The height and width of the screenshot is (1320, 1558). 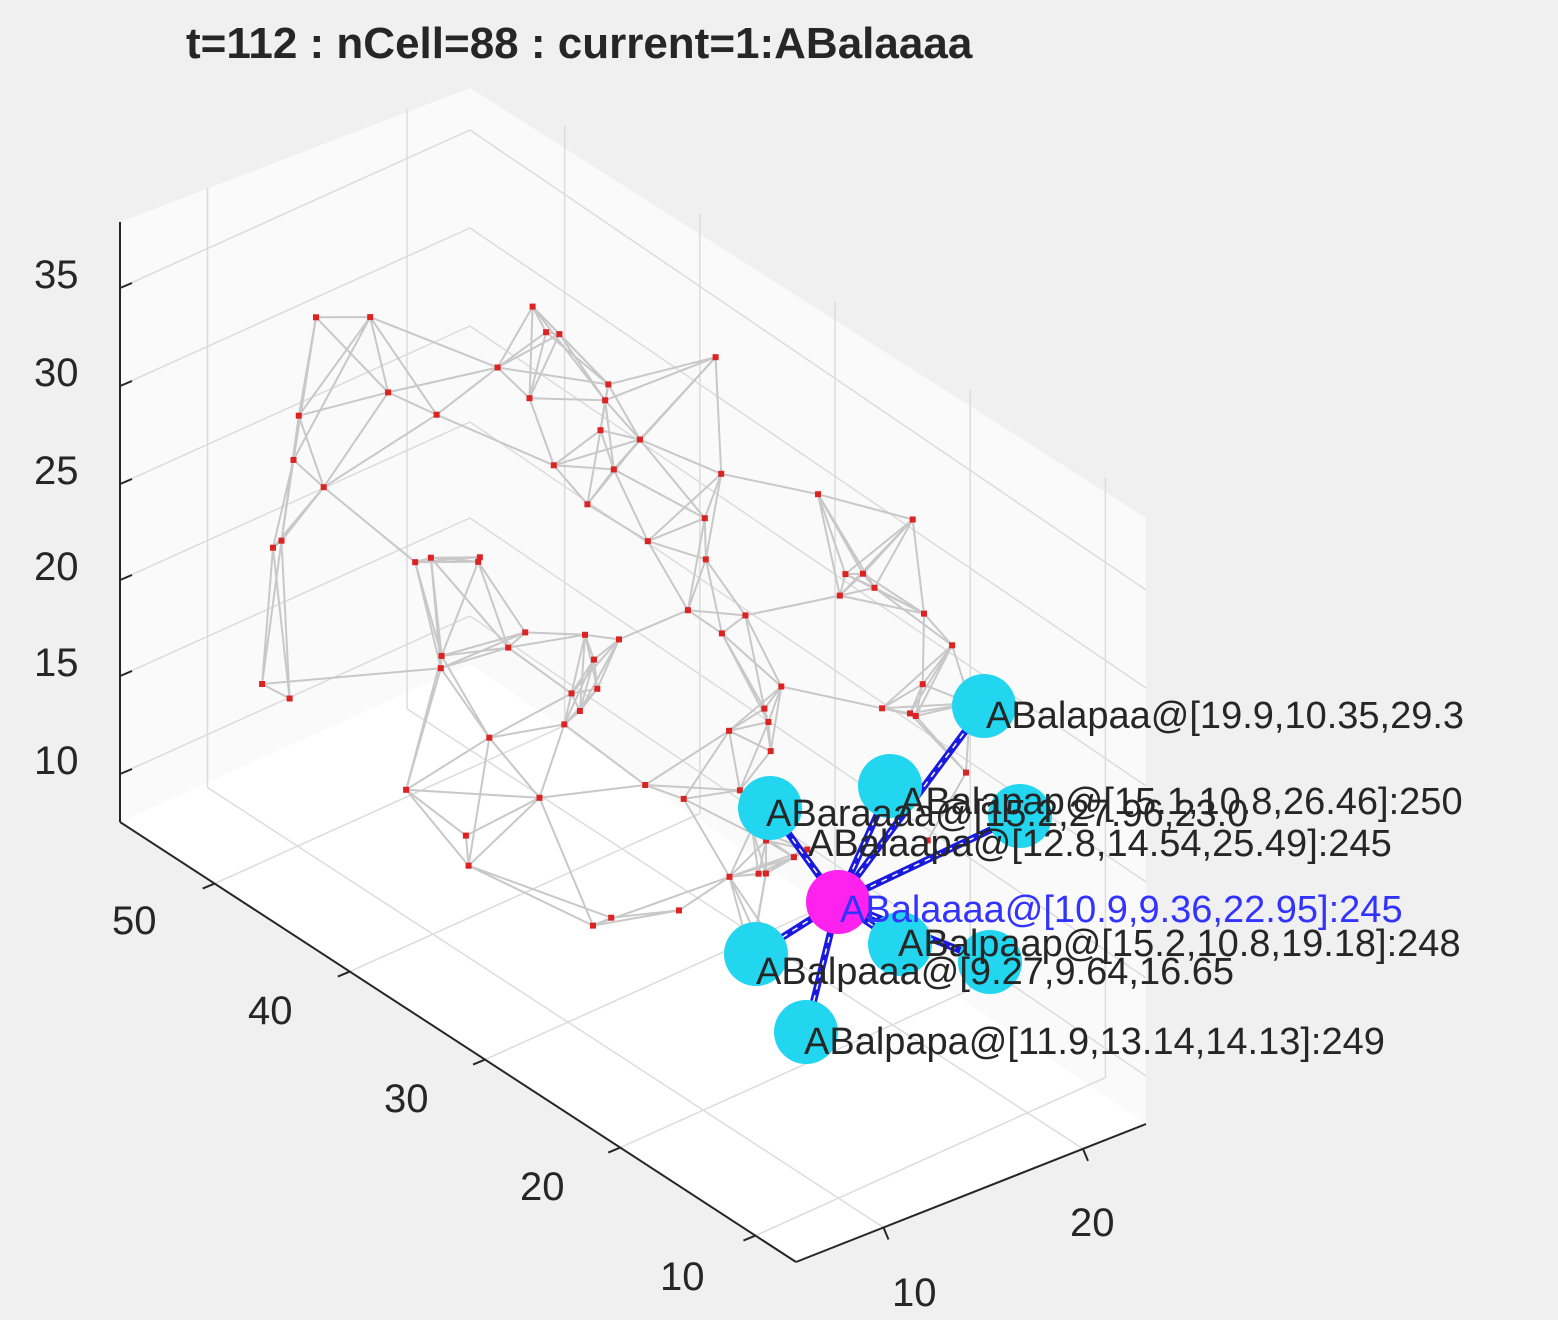 I want to click on y-tick-label: 40, so click(x=270, y=1011).